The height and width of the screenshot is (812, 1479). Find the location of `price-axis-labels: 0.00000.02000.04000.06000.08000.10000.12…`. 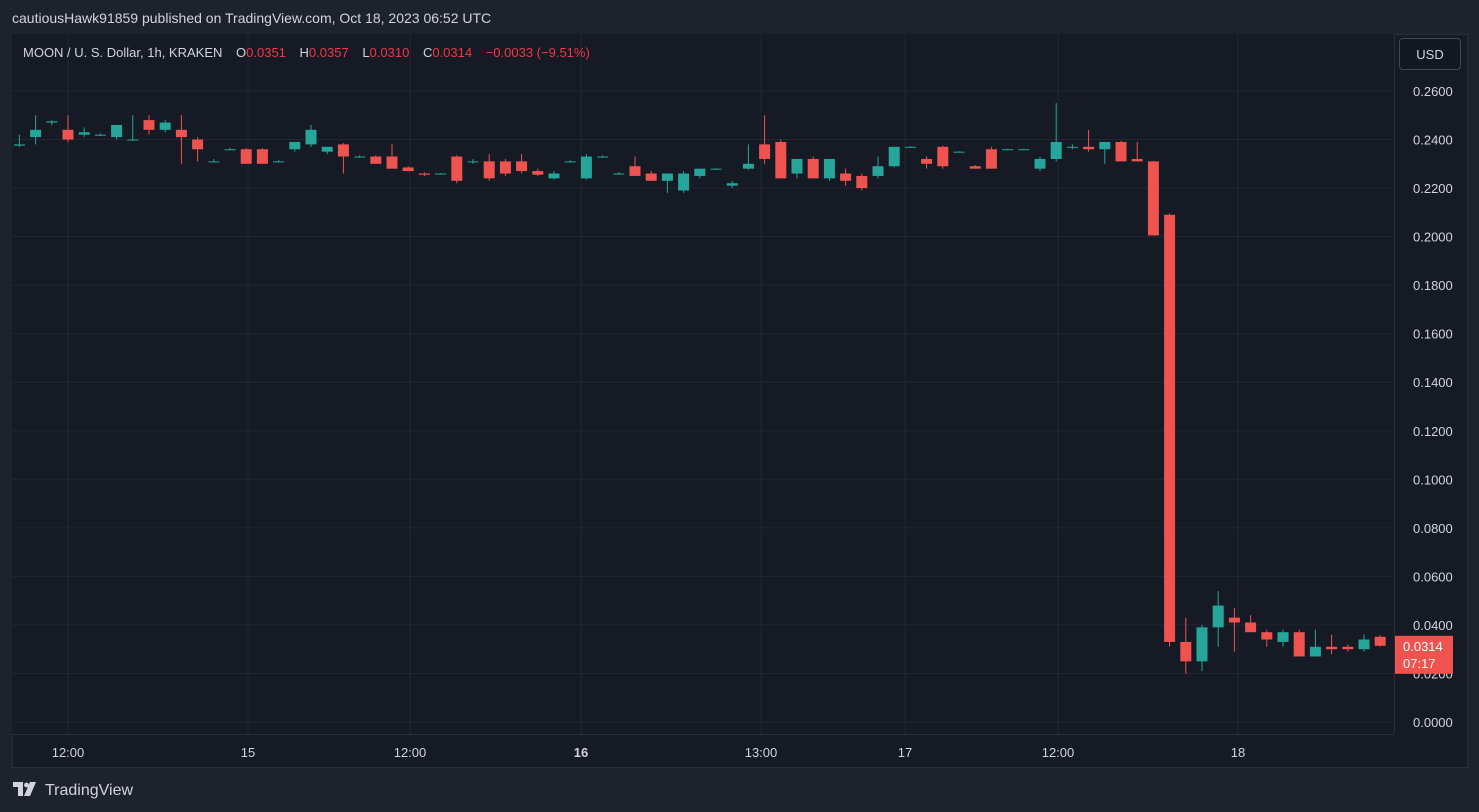

price-axis-labels: 0.00000.02000.04000.06000.08000.10000.12… is located at coordinates (1424, 407).